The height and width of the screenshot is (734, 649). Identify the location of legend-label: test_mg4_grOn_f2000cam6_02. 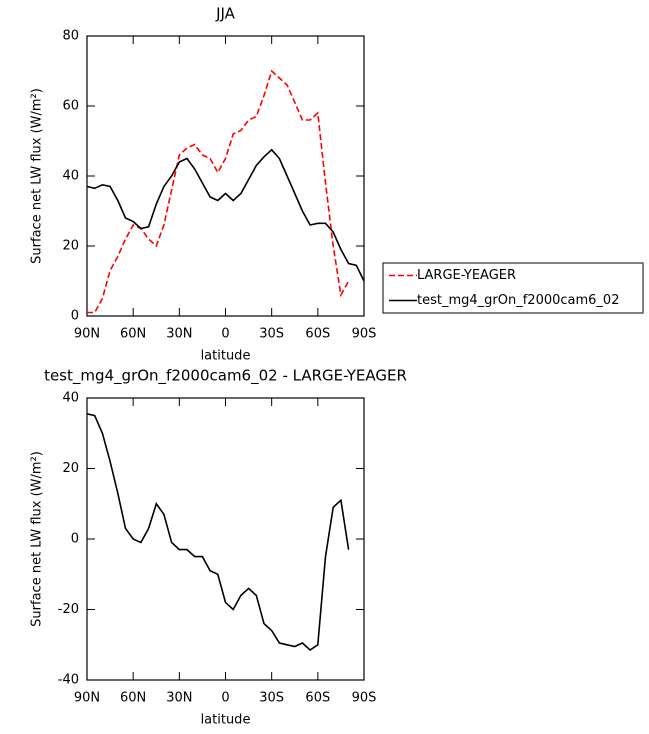
(518, 300).